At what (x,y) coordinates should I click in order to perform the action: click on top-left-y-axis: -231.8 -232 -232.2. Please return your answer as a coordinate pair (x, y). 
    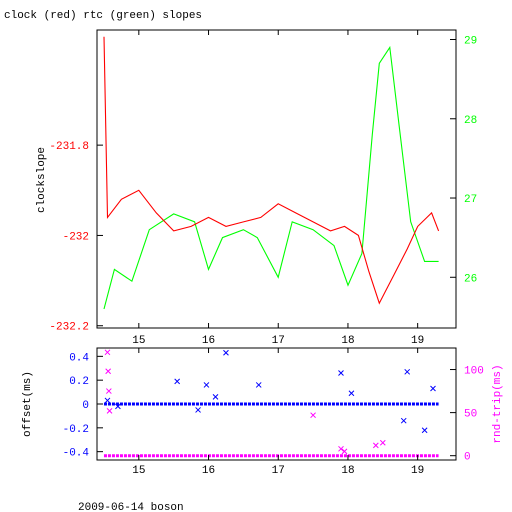
    Looking at the image, I should click on (76, 237).